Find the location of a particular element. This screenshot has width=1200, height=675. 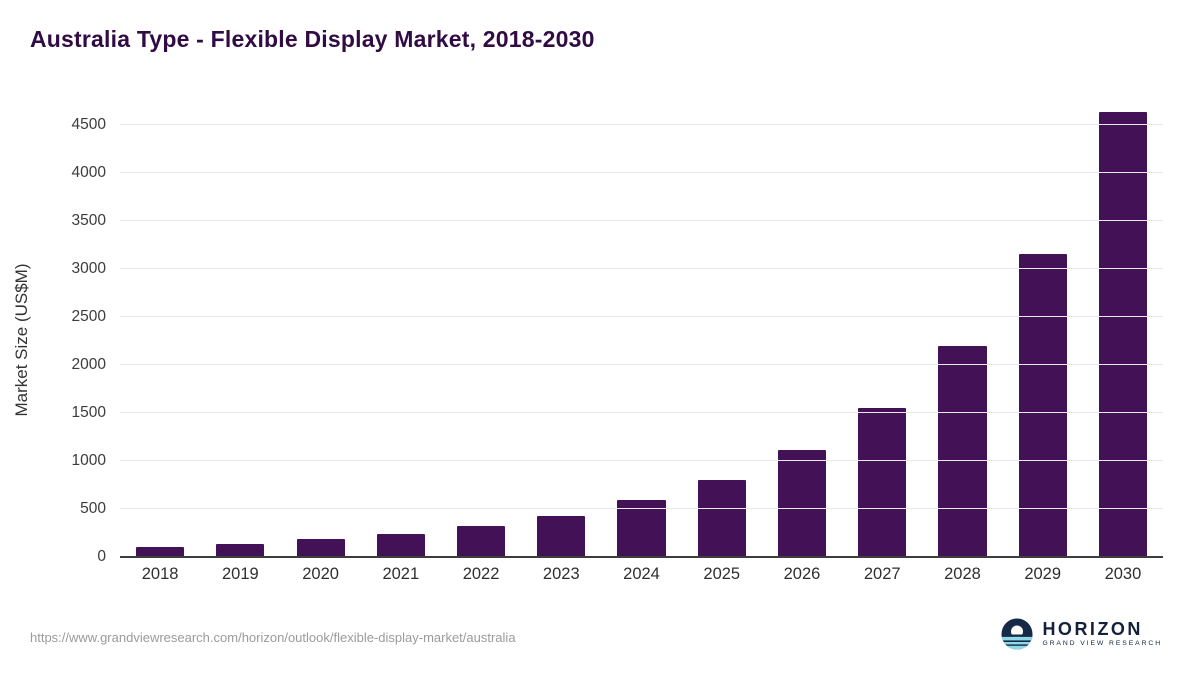

y-tick-label: 2000 is located at coordinates (88, 364).